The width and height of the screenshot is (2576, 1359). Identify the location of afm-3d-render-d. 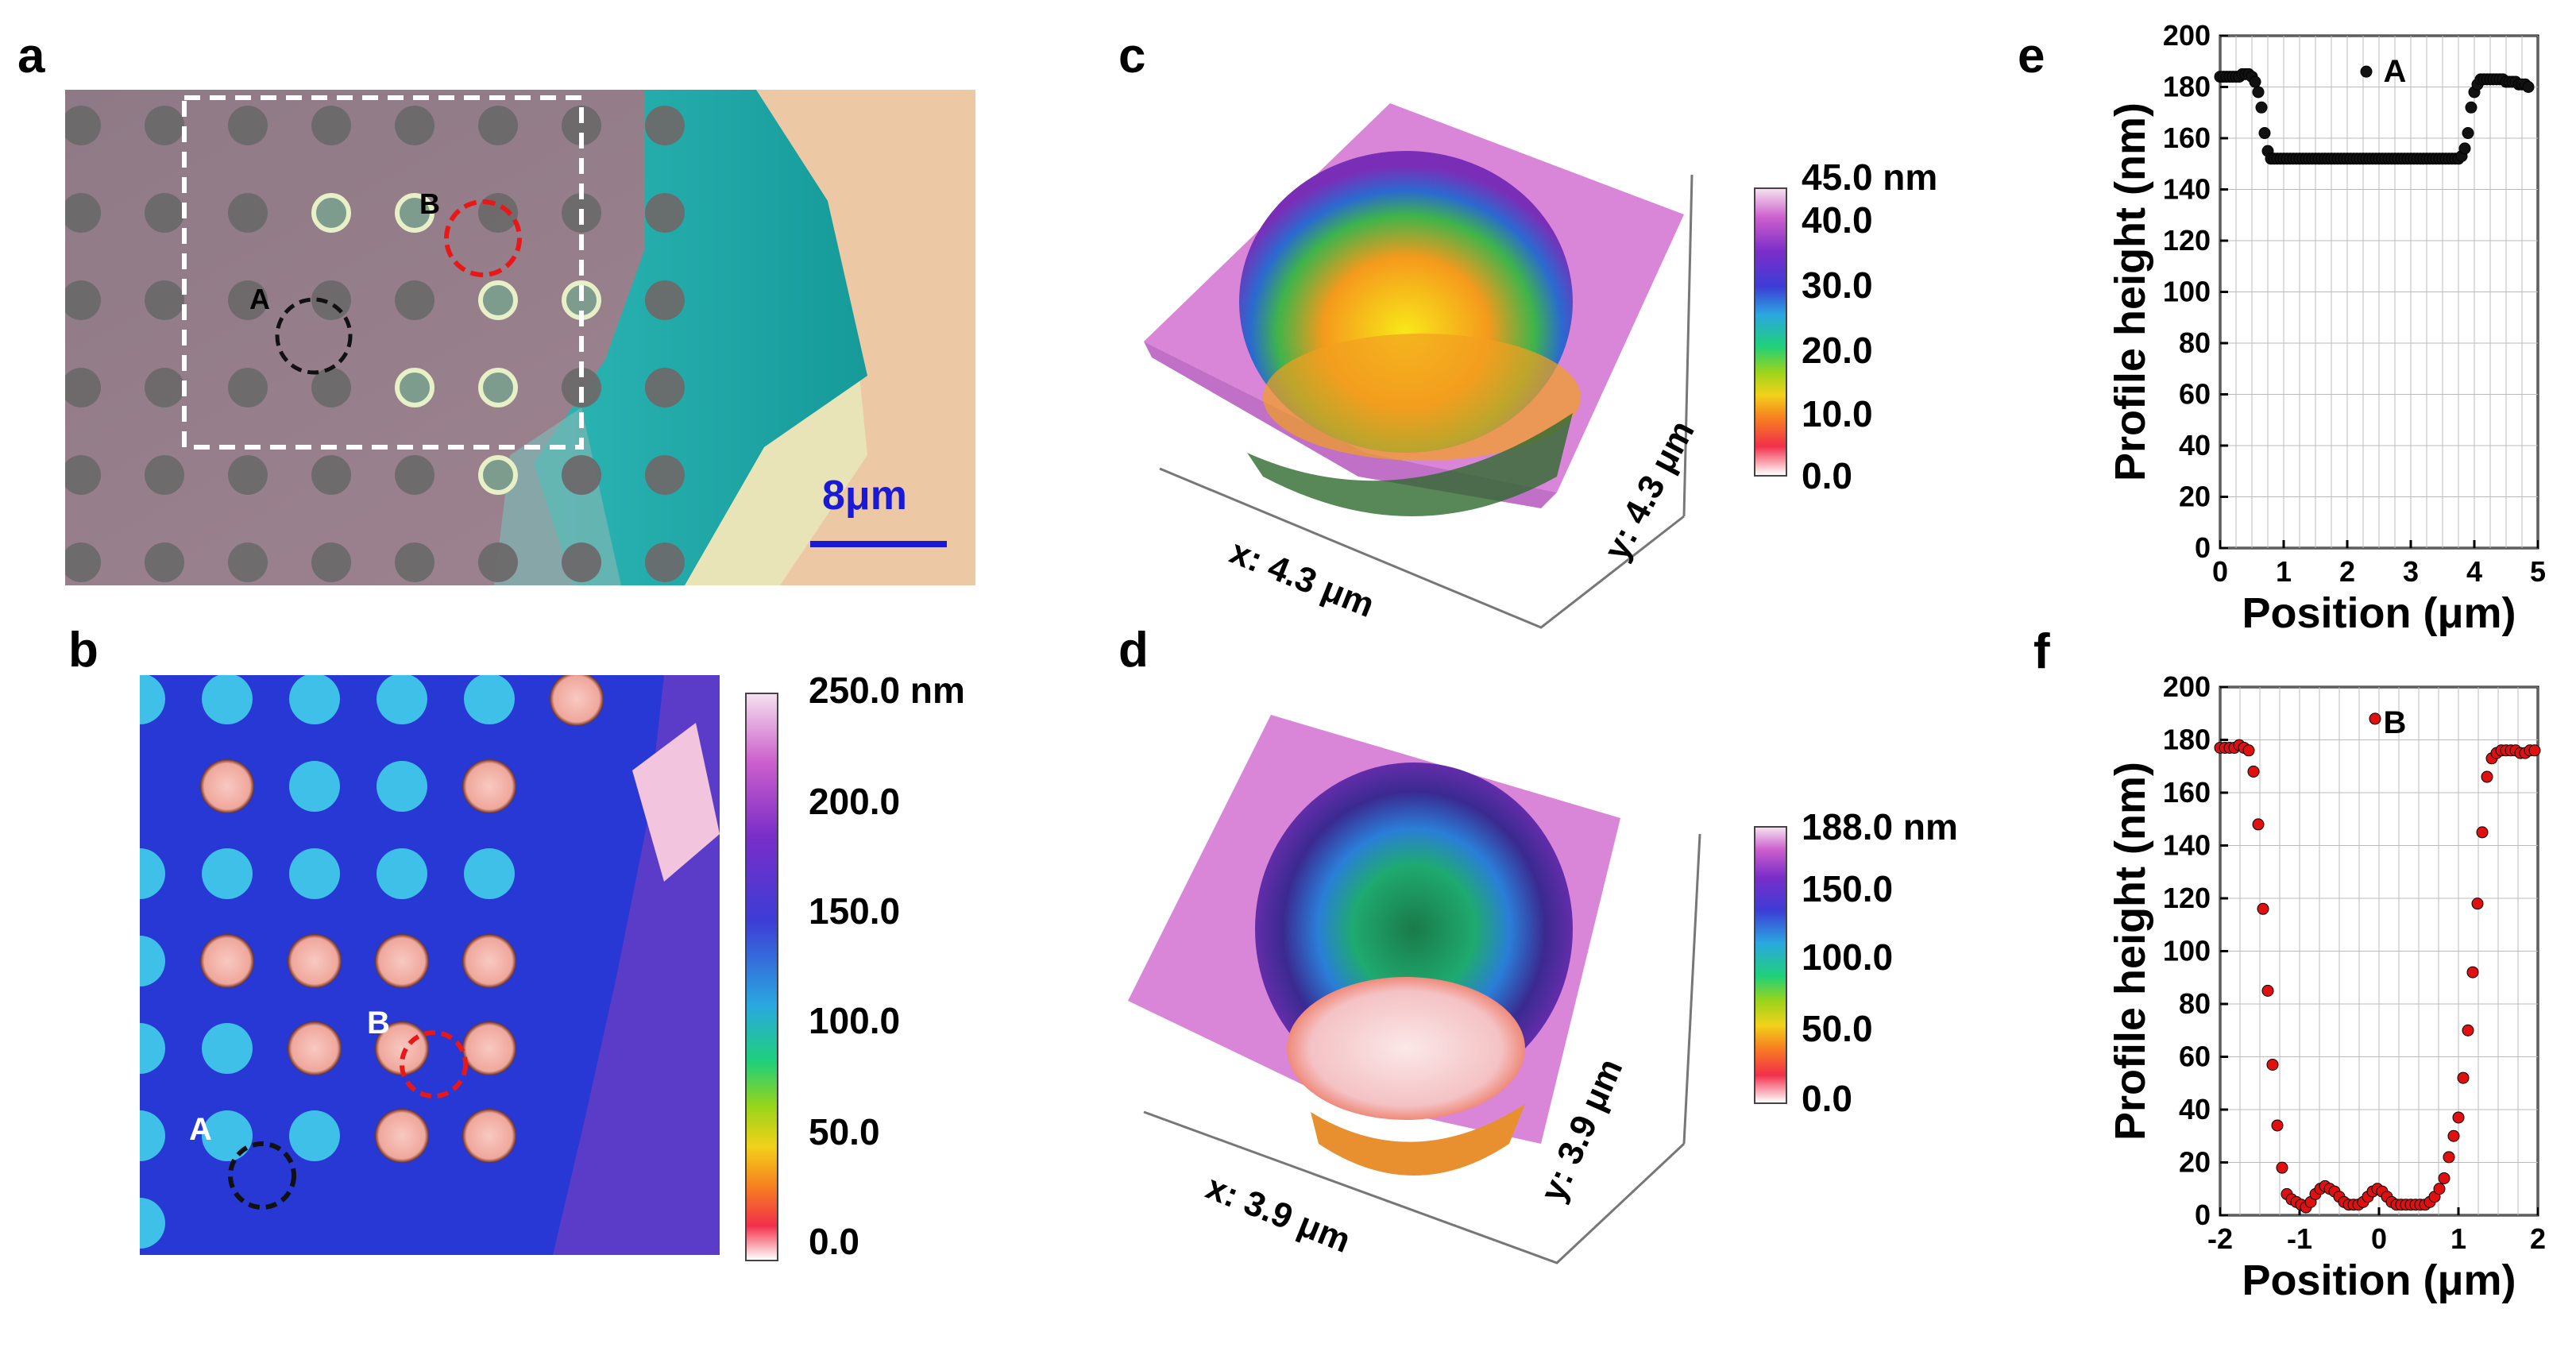
(1430, 985).